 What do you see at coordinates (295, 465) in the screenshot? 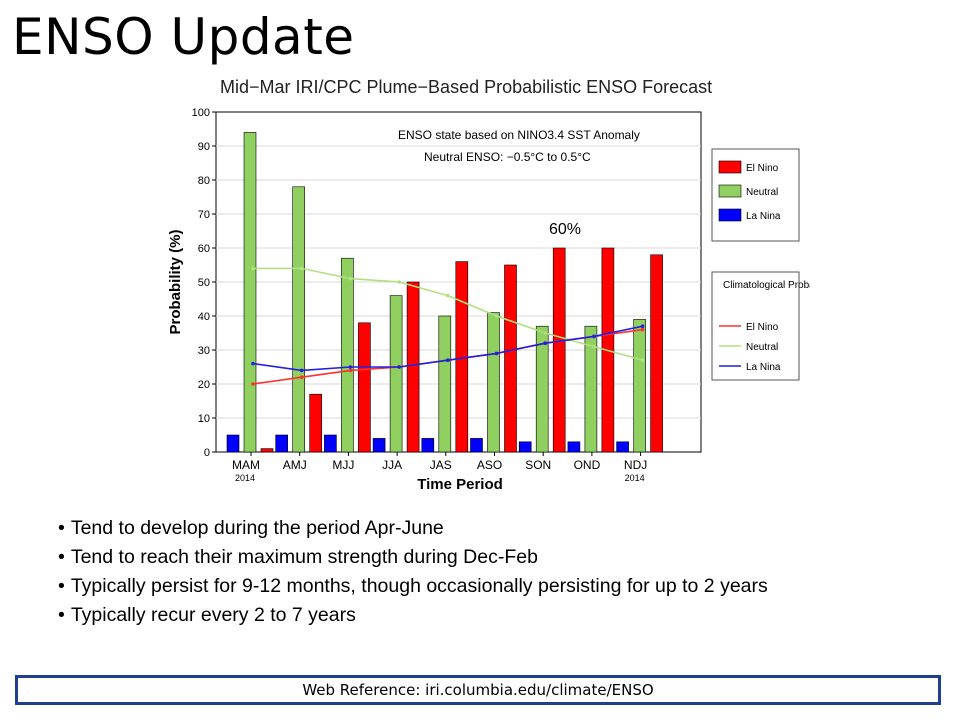
I see `x-tick-label: AMJ` at bounding box center [295, 465].